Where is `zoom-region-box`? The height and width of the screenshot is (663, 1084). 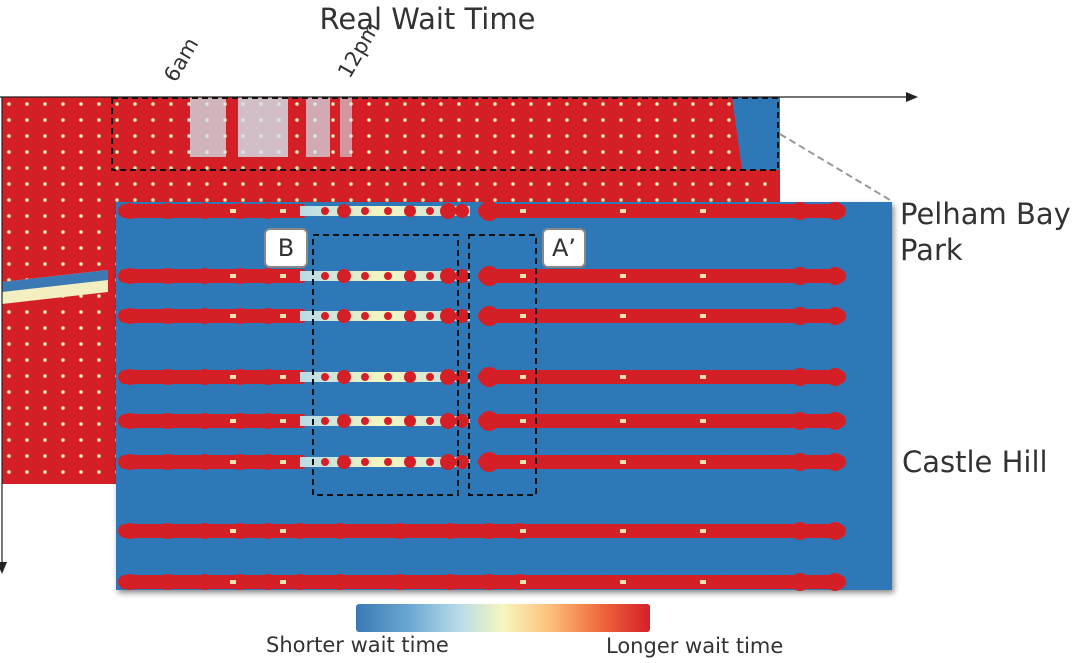 zoom-region-box is located at coordinates (445, 134).